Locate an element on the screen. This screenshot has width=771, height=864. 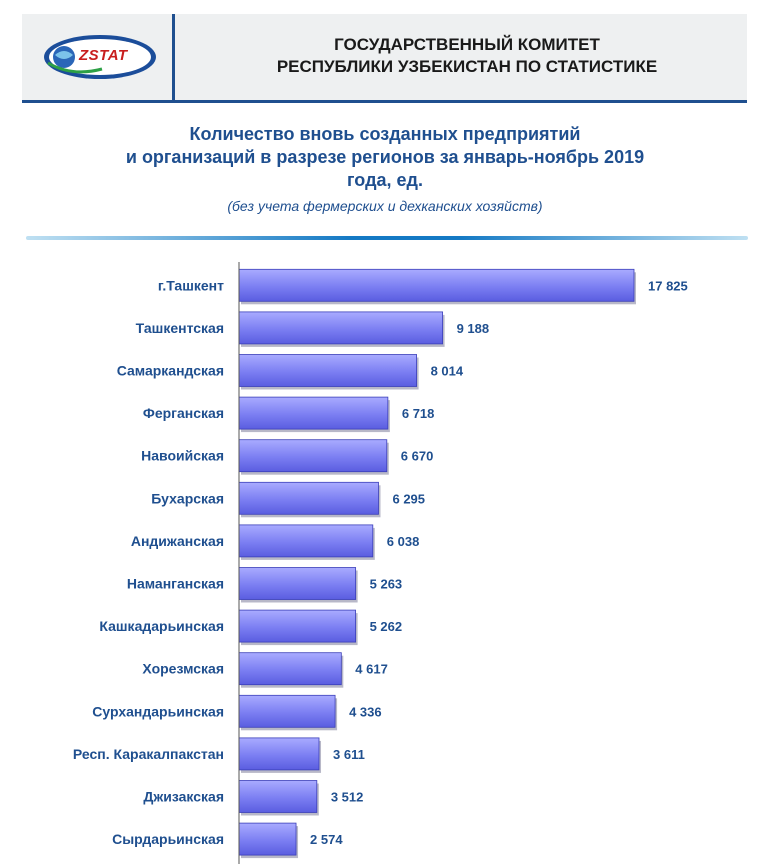
value-label: 4 617 is located at coordinates (371, 669).